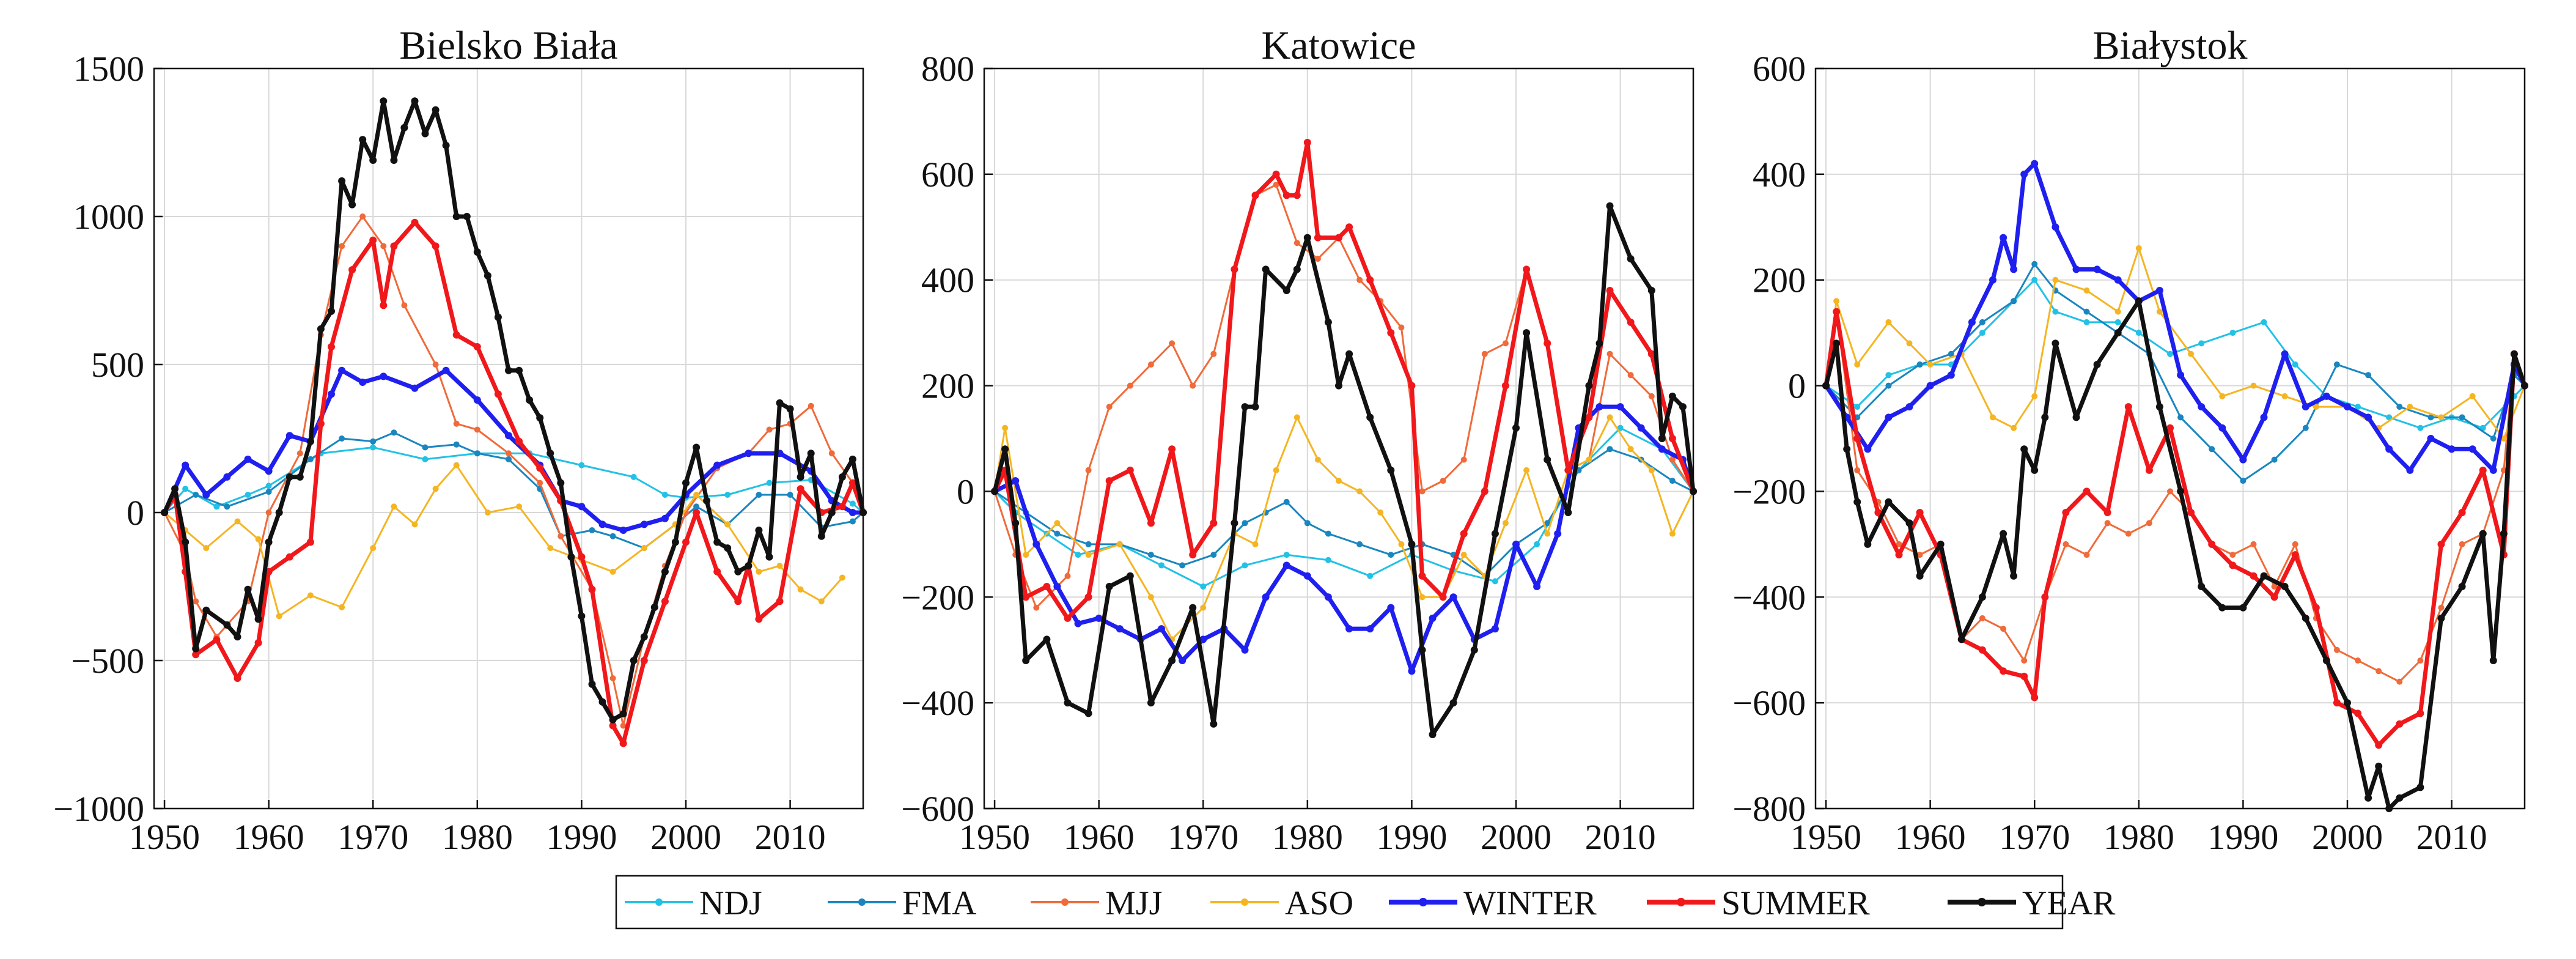 This screenshot has width=2576, height=959. I want to click on y-tick-label: −200, so click(938, 597).